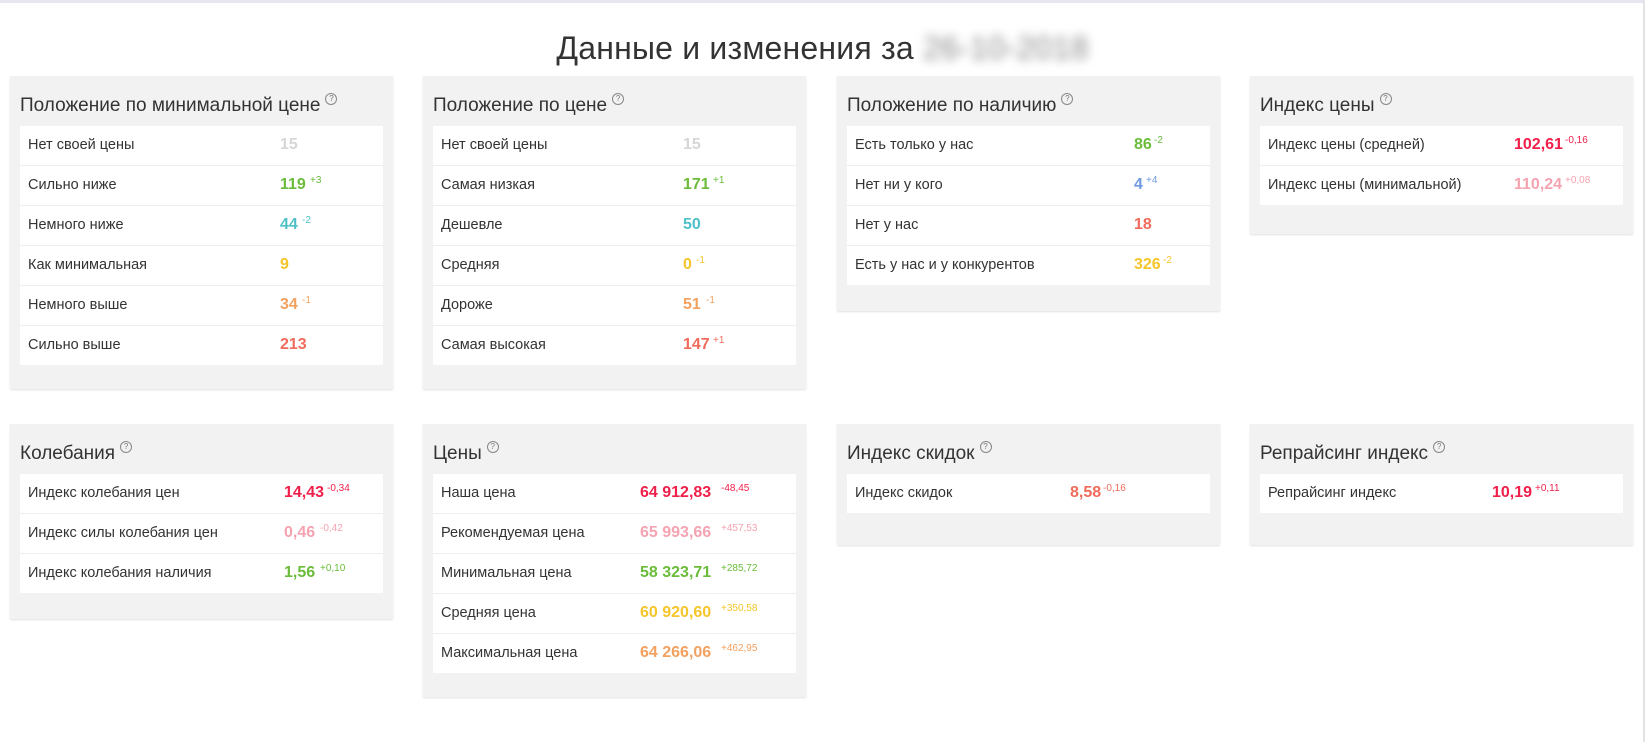 The width and height of the screenshot is (1645, 742). Describe the element at coordinates (300, 572) in the screenshot. I see `metric-value: 1,56` at that location.